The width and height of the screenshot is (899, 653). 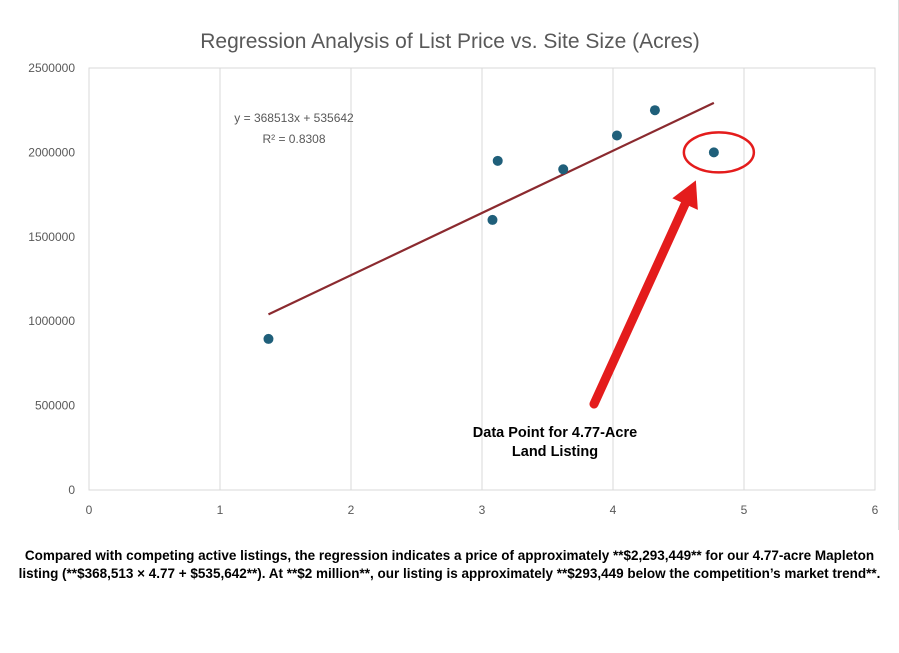 I want to click on y-tick-label: 500000, so click(x=55, y=406).